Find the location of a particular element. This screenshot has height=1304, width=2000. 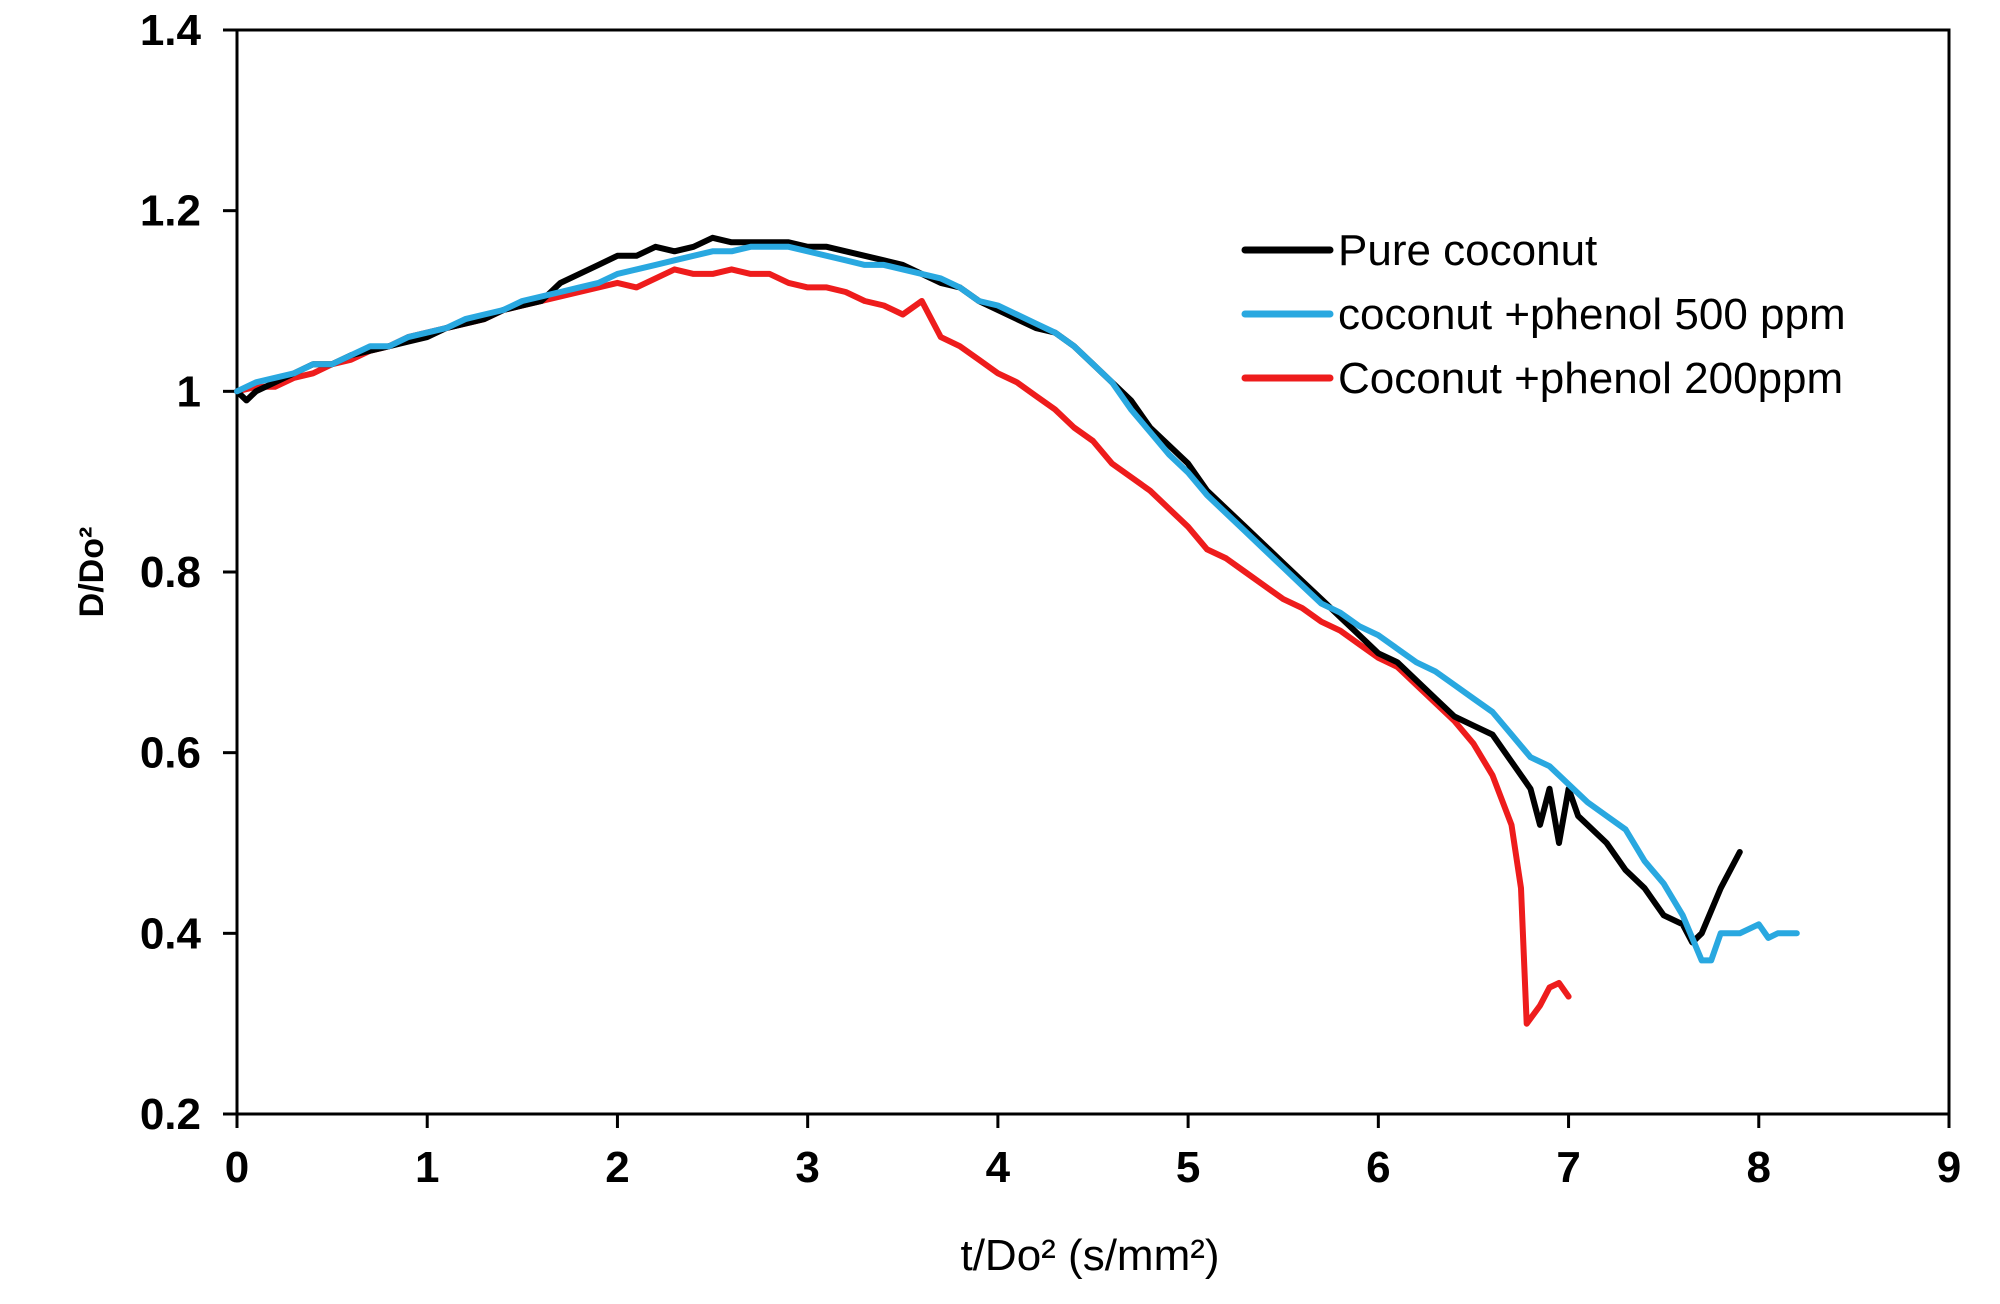

x-axis-title: t/Do² (s/mm²) is located at coordinates (1089, 1255).